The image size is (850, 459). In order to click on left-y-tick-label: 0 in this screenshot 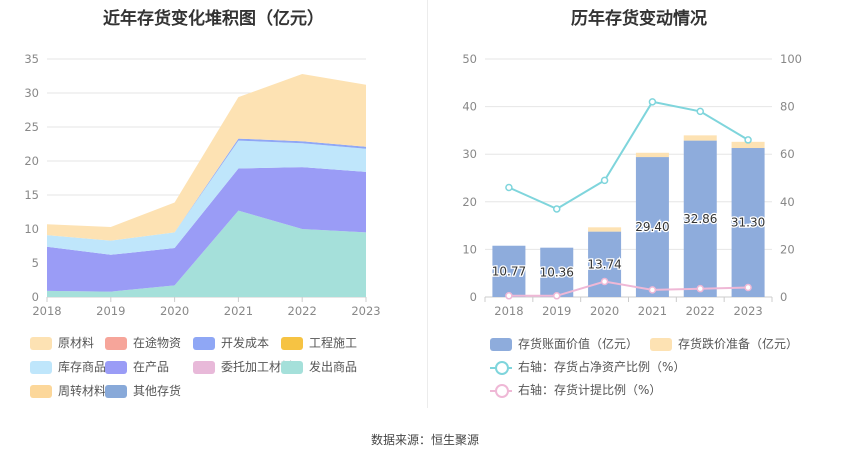, I will do `click(35, 297)`.